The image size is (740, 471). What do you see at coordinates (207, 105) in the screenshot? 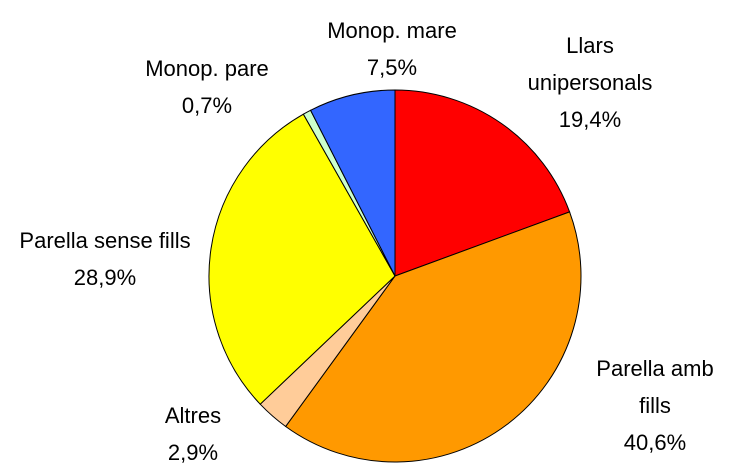
I see `value-label: 0,7%` at bounding box center [207, 105].